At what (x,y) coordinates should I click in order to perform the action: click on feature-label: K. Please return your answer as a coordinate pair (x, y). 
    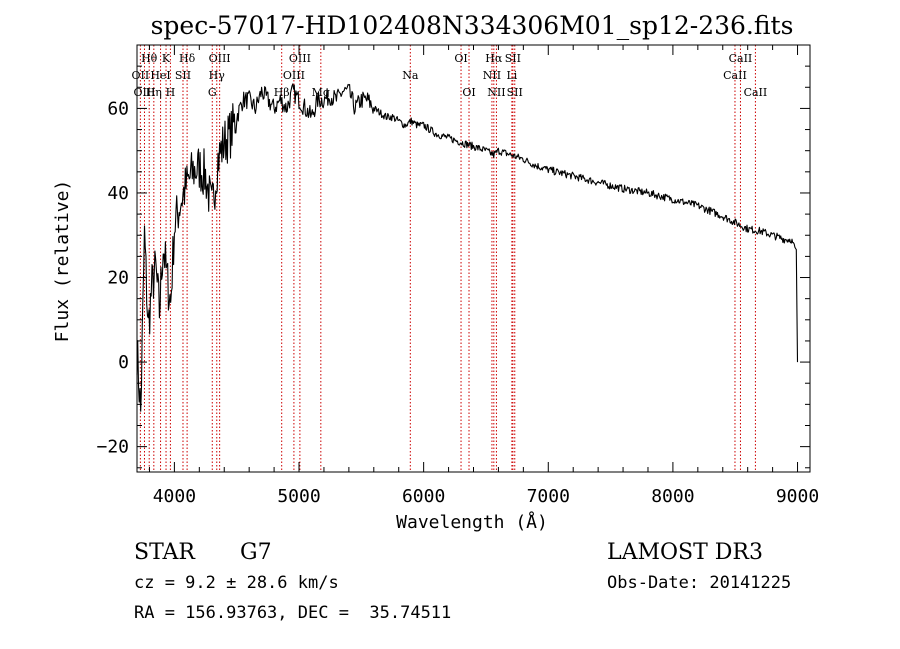
    Looking at the image, I should click on (166, 58).